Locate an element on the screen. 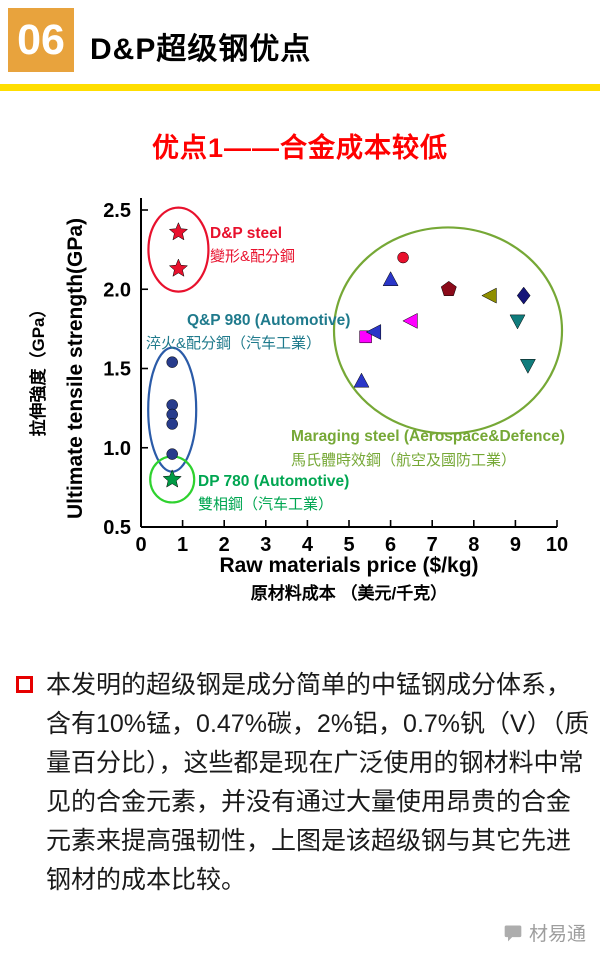  x-tick-label: 3 is located at coordinates (265, 545).